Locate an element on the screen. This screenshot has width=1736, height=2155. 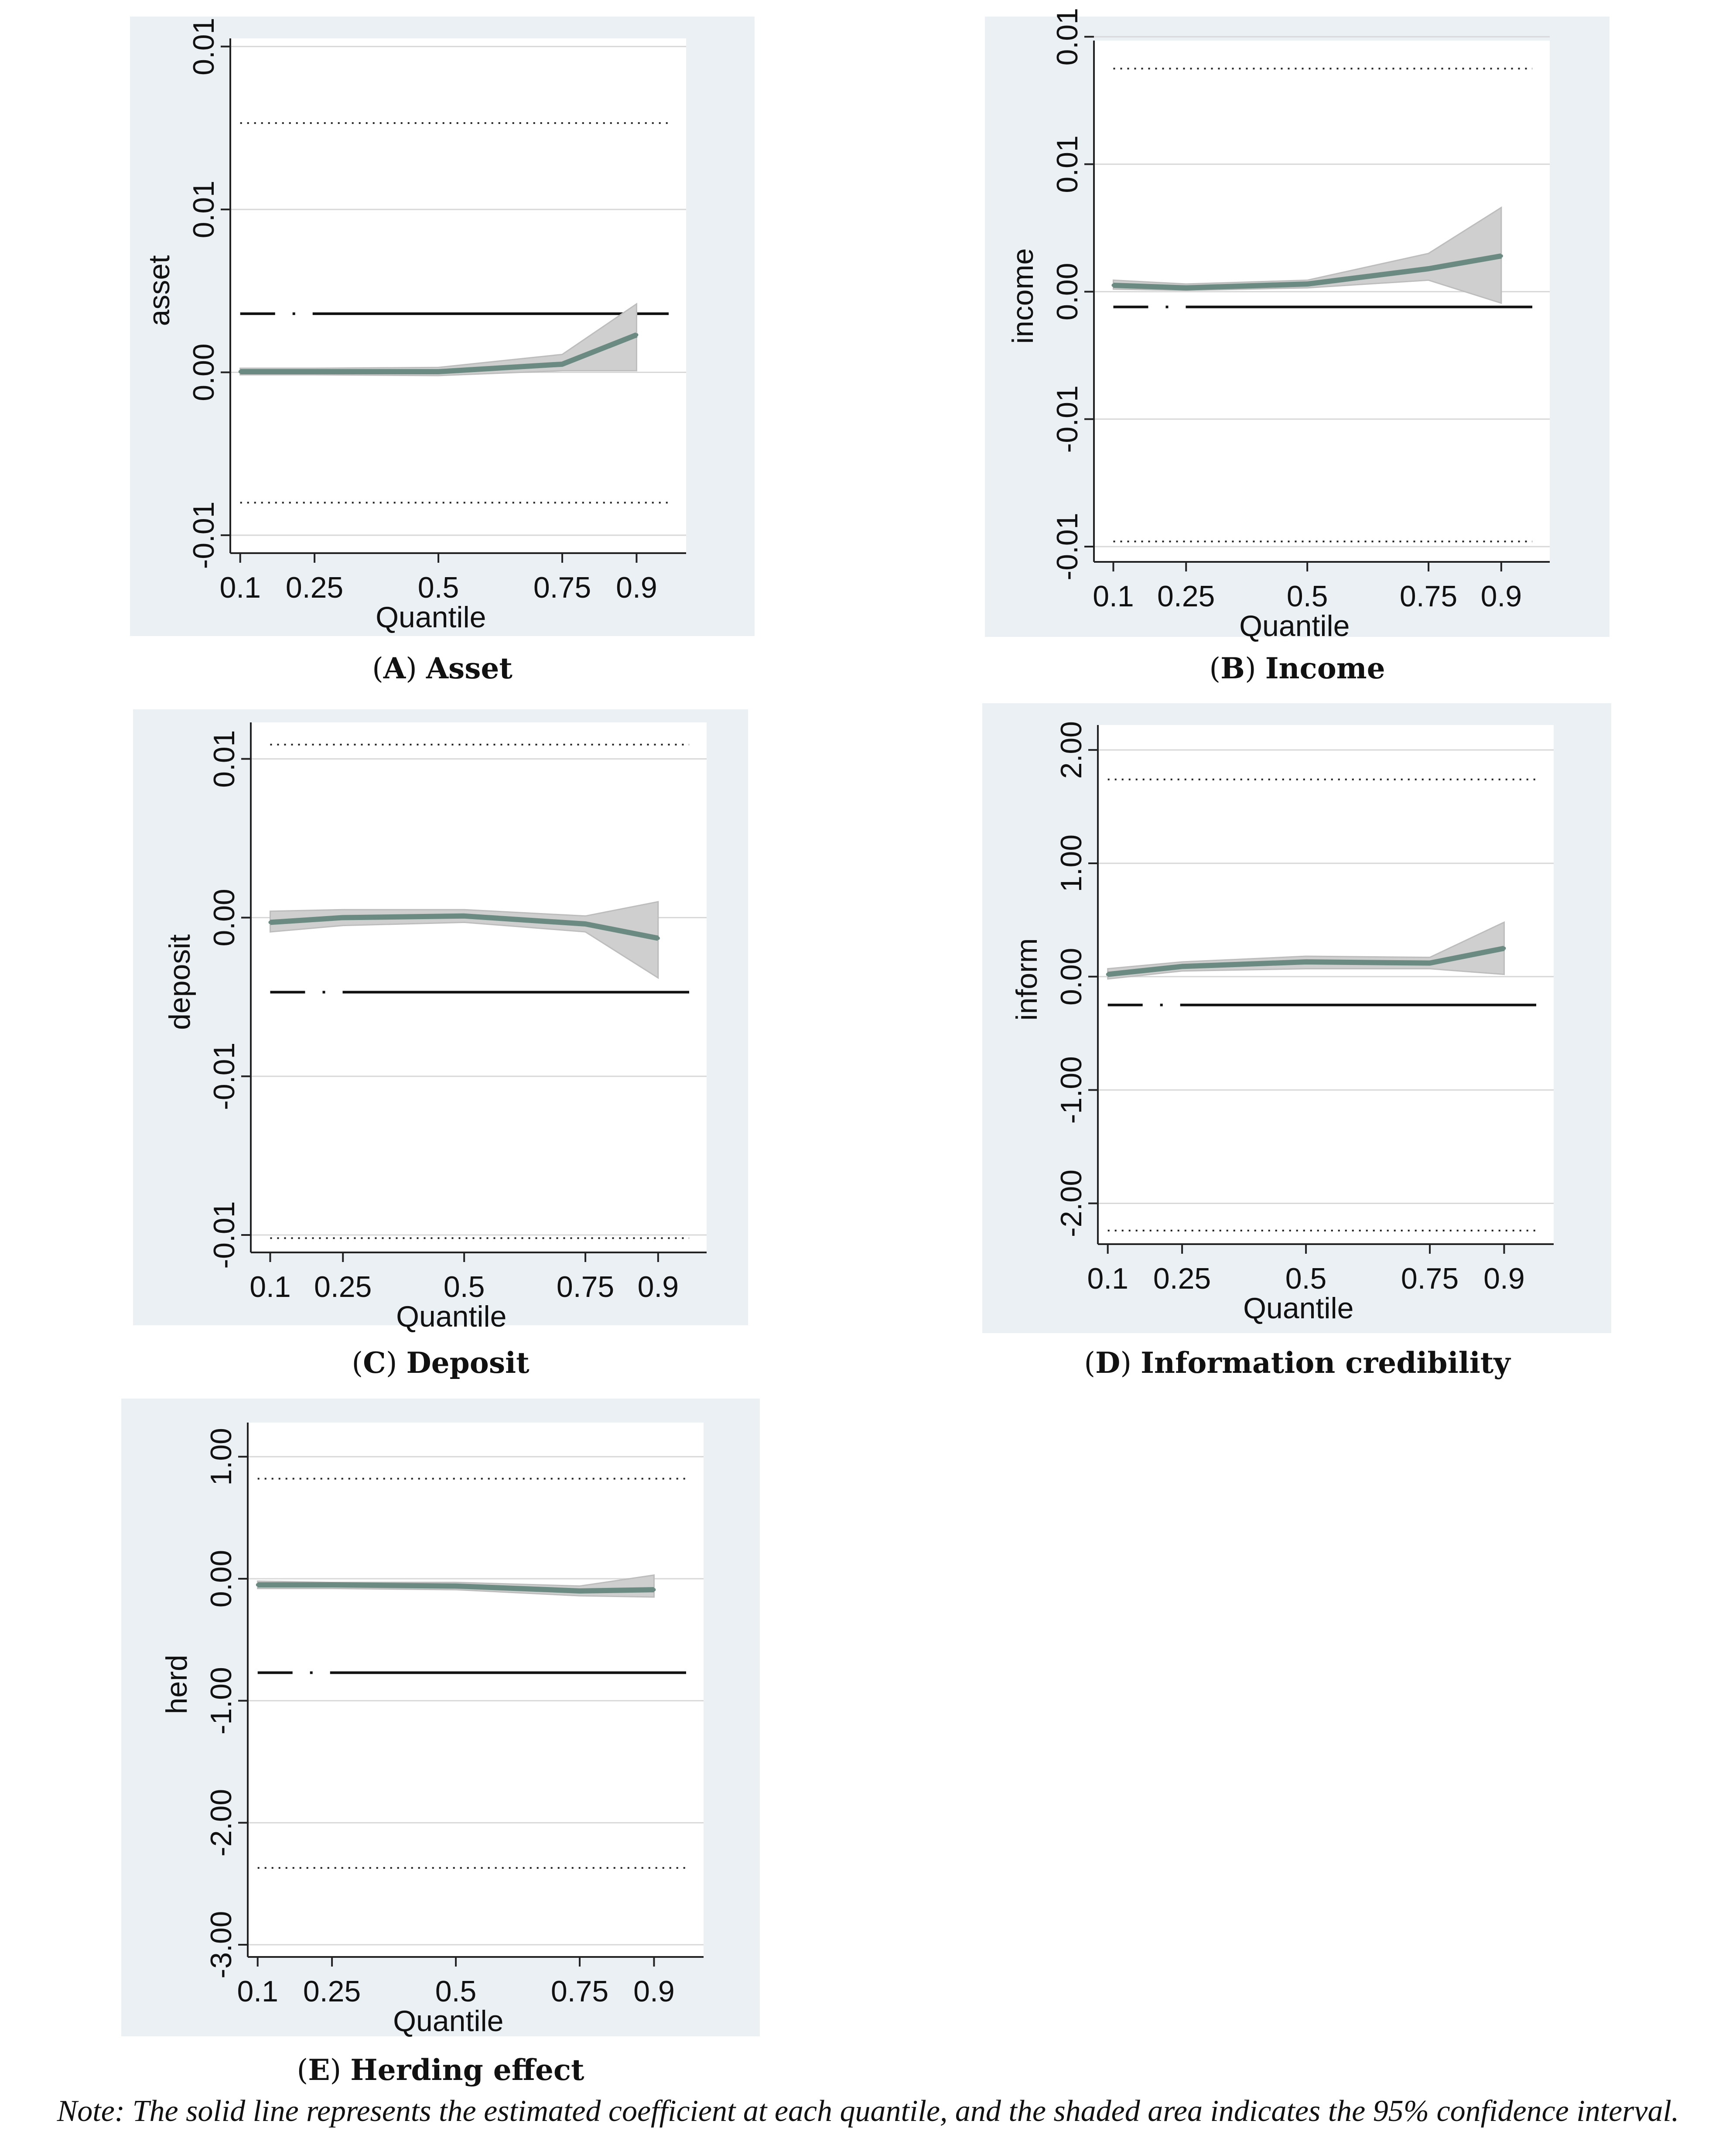
y-axis-title: inform is located at coordinates (1026, 979).